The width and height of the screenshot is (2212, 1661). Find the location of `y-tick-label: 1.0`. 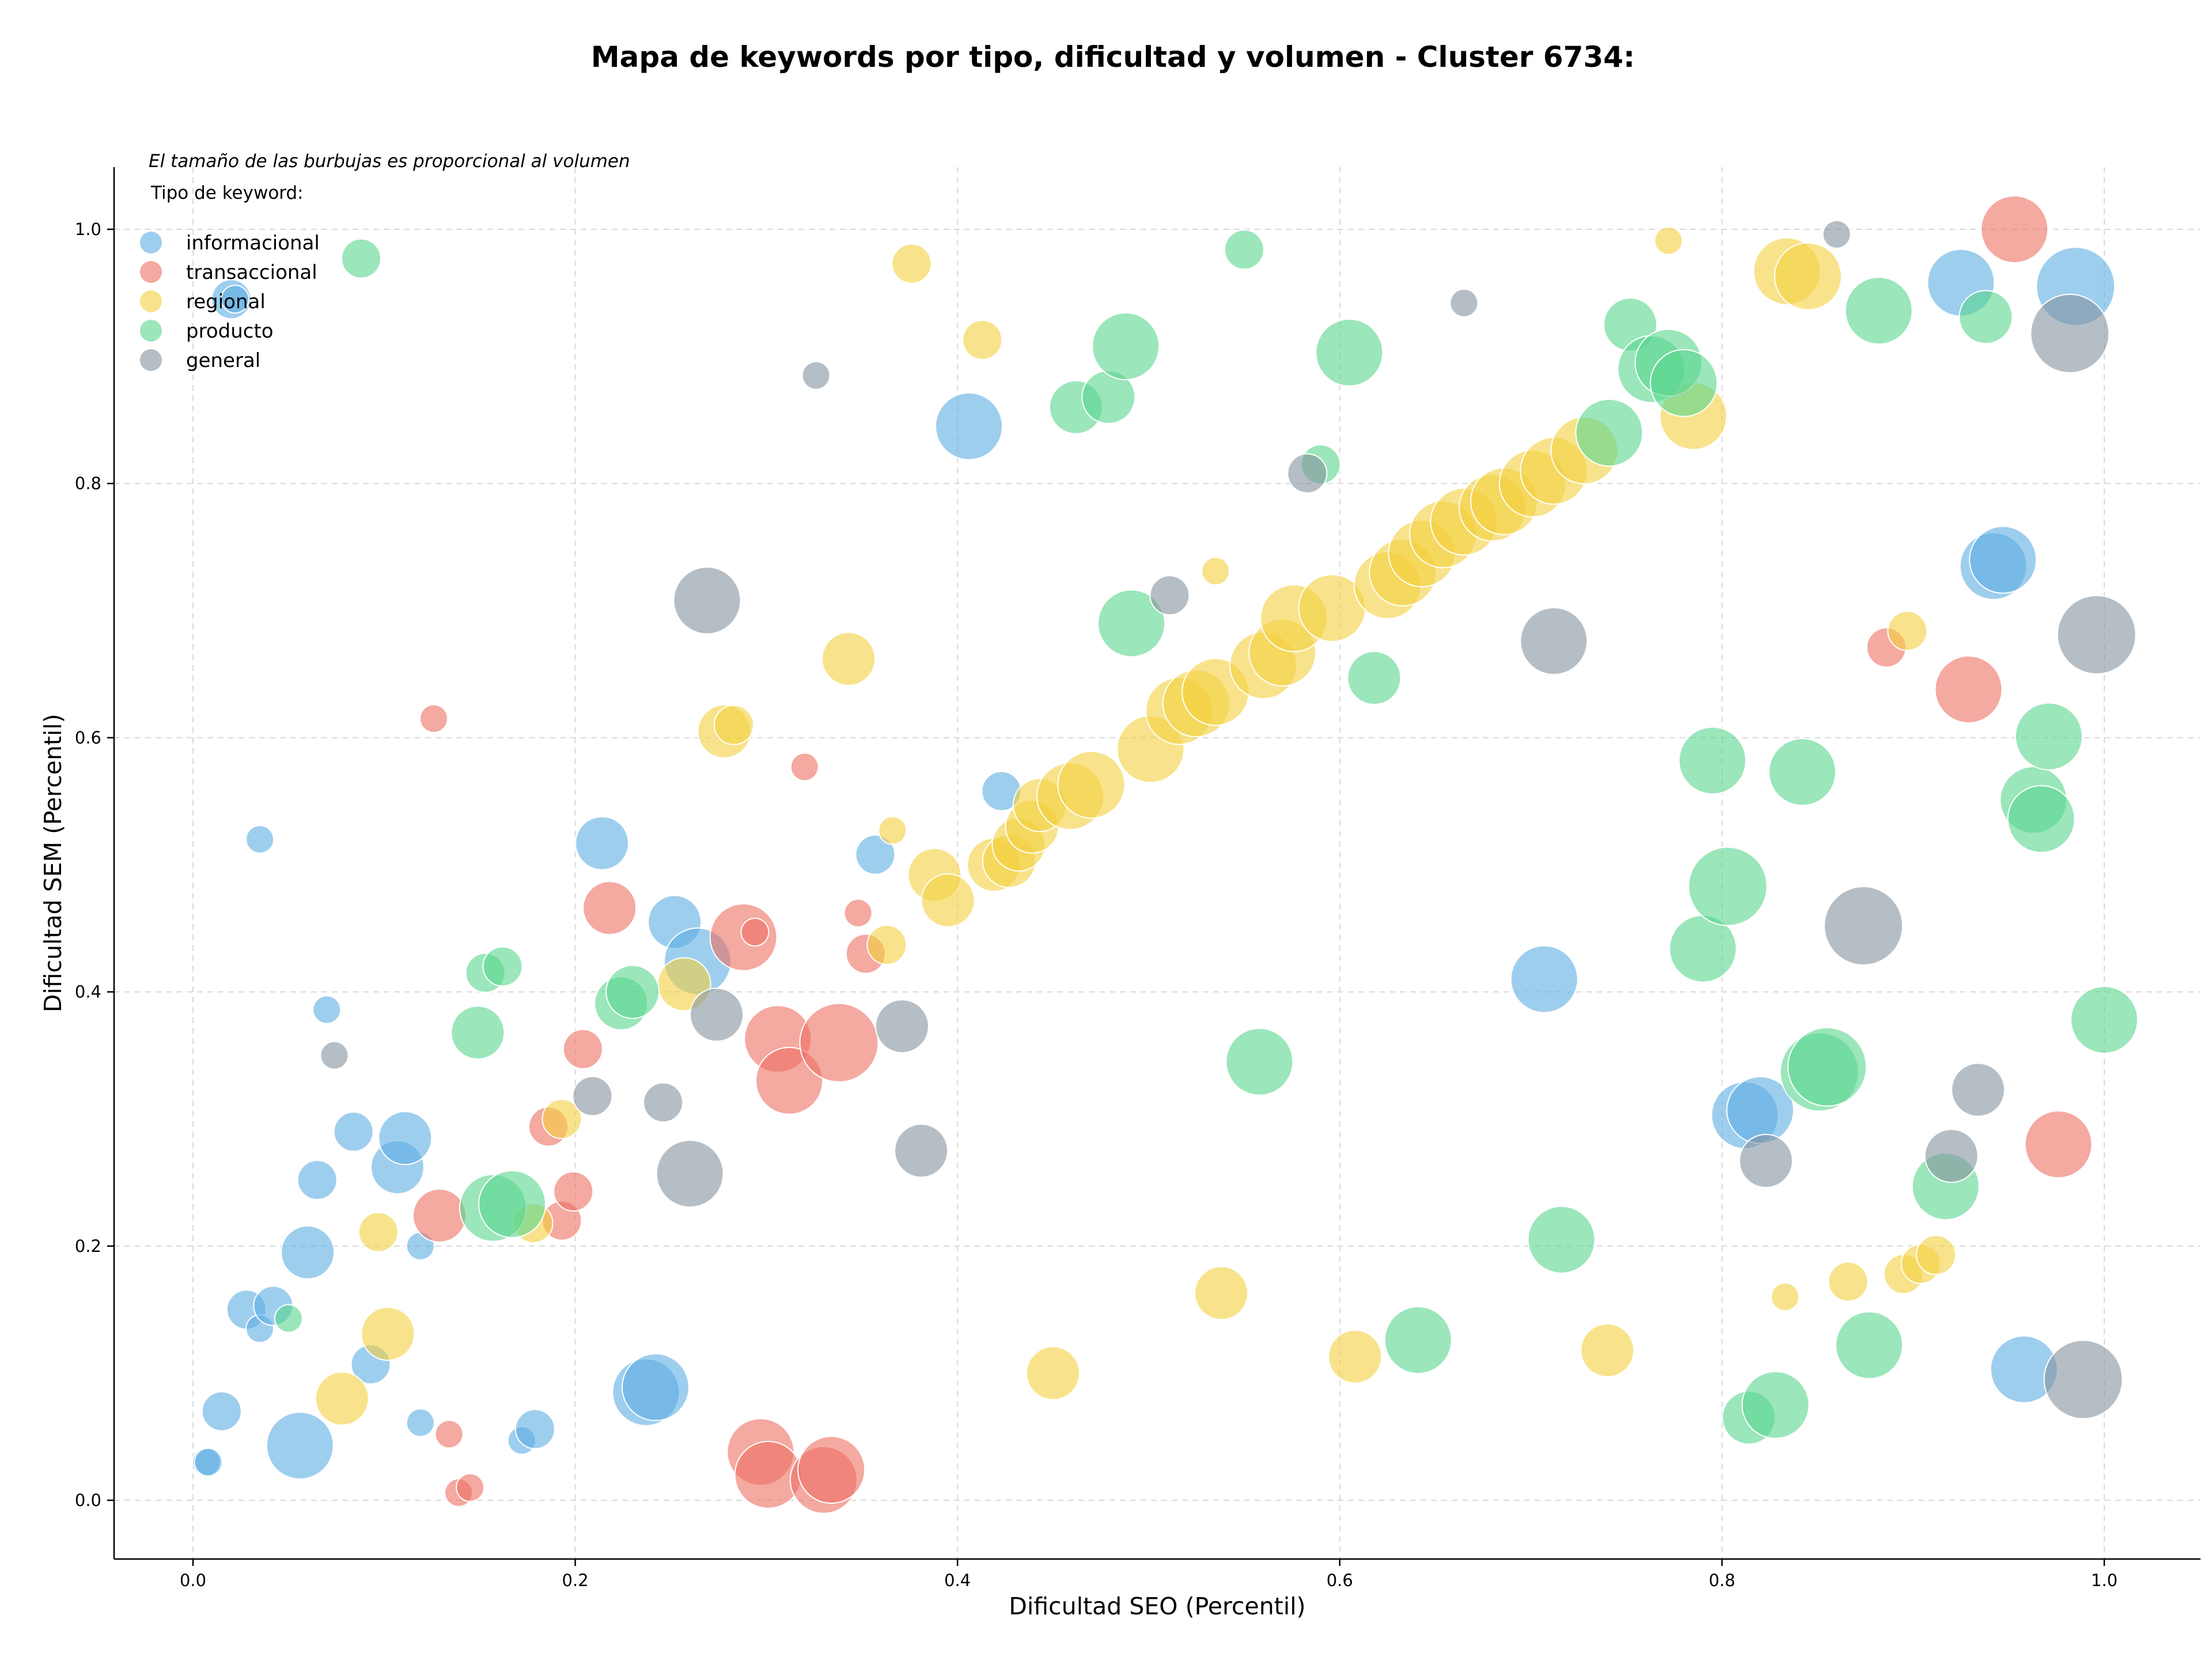

y-tick-label: 1.0 is located at coordinates (88, 229).